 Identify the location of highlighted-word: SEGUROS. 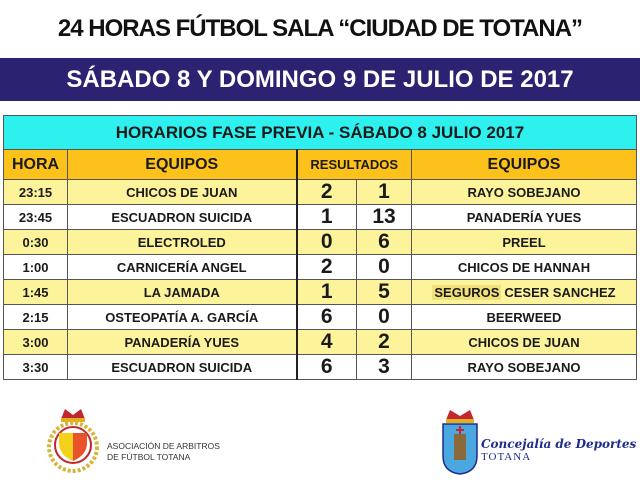
(467, 292).